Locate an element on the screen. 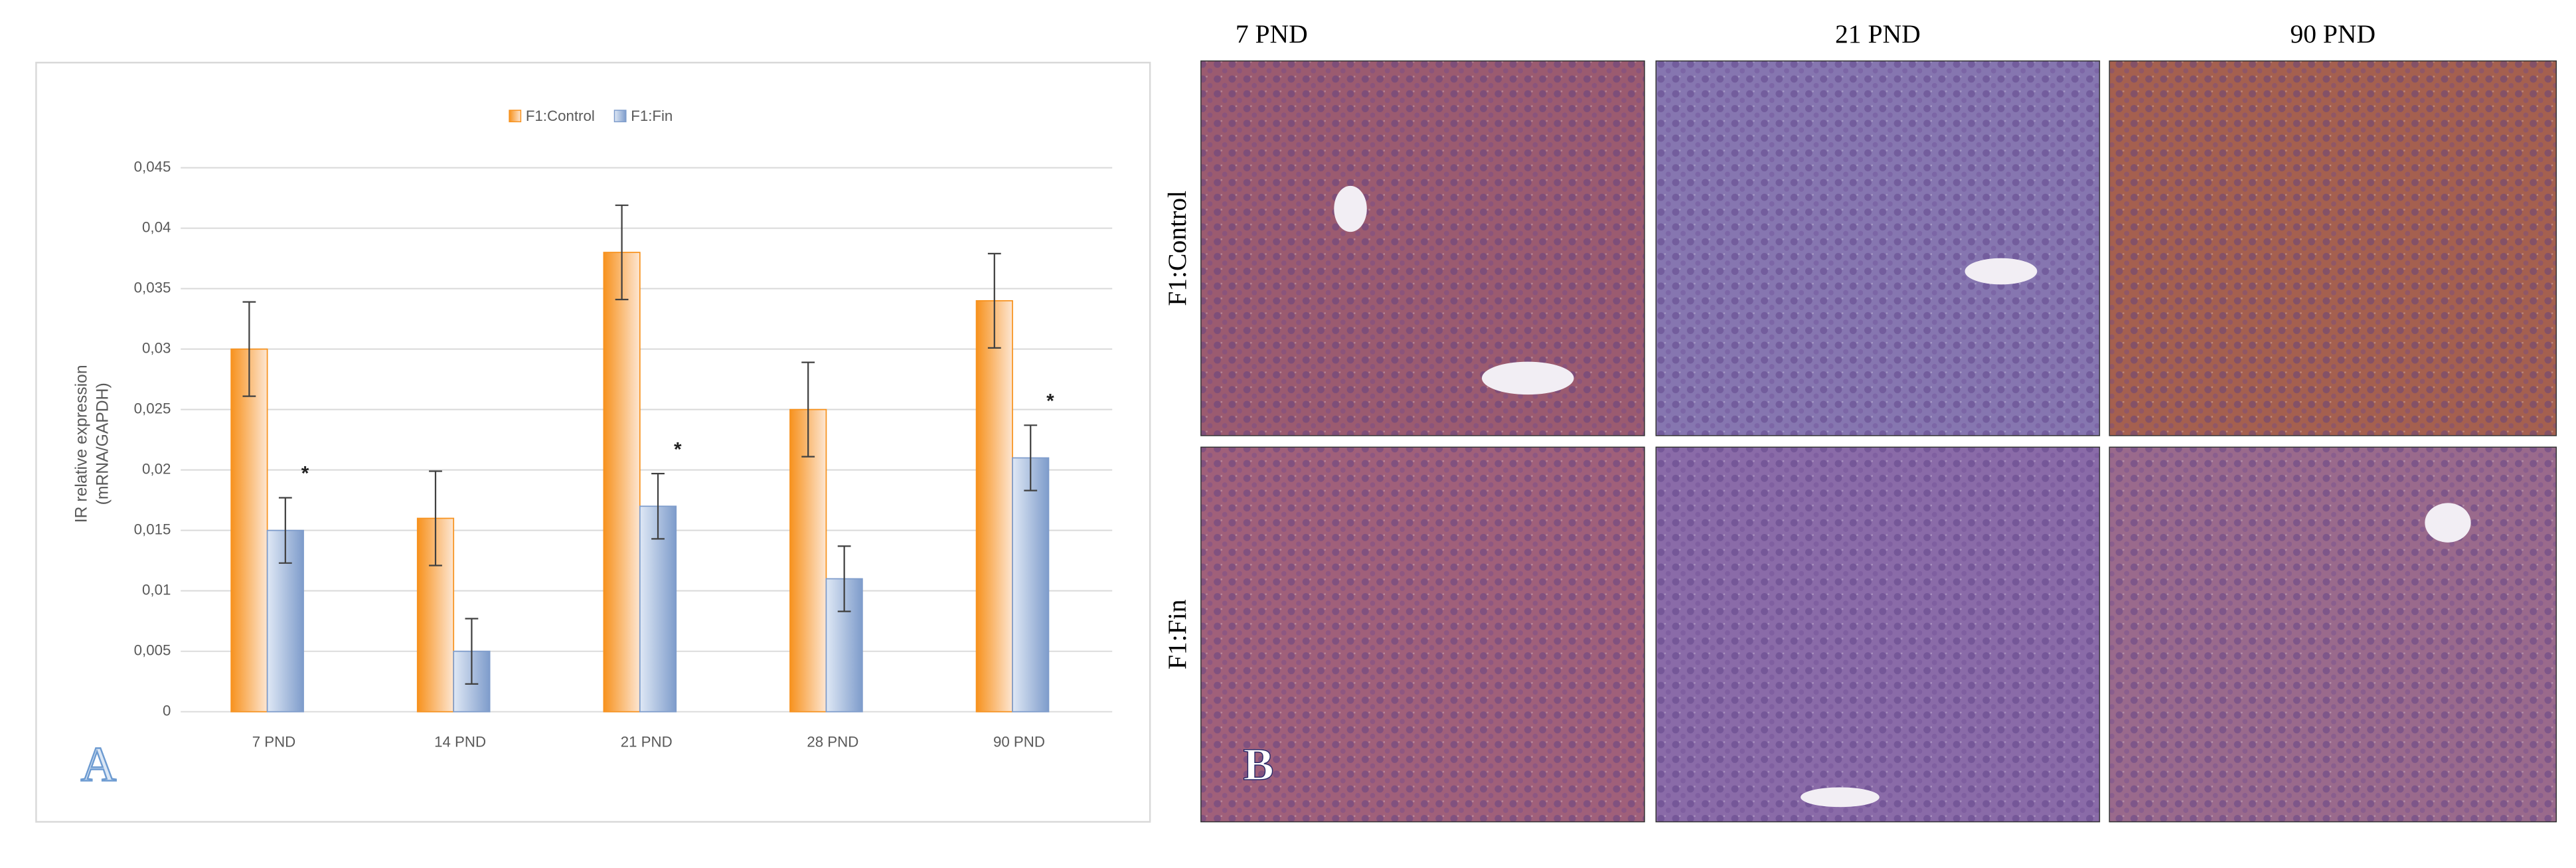 Image resolution: width=2576 pixels, height=868 pixels. y-tick-label: 0 is located at coordinates (167, 711).